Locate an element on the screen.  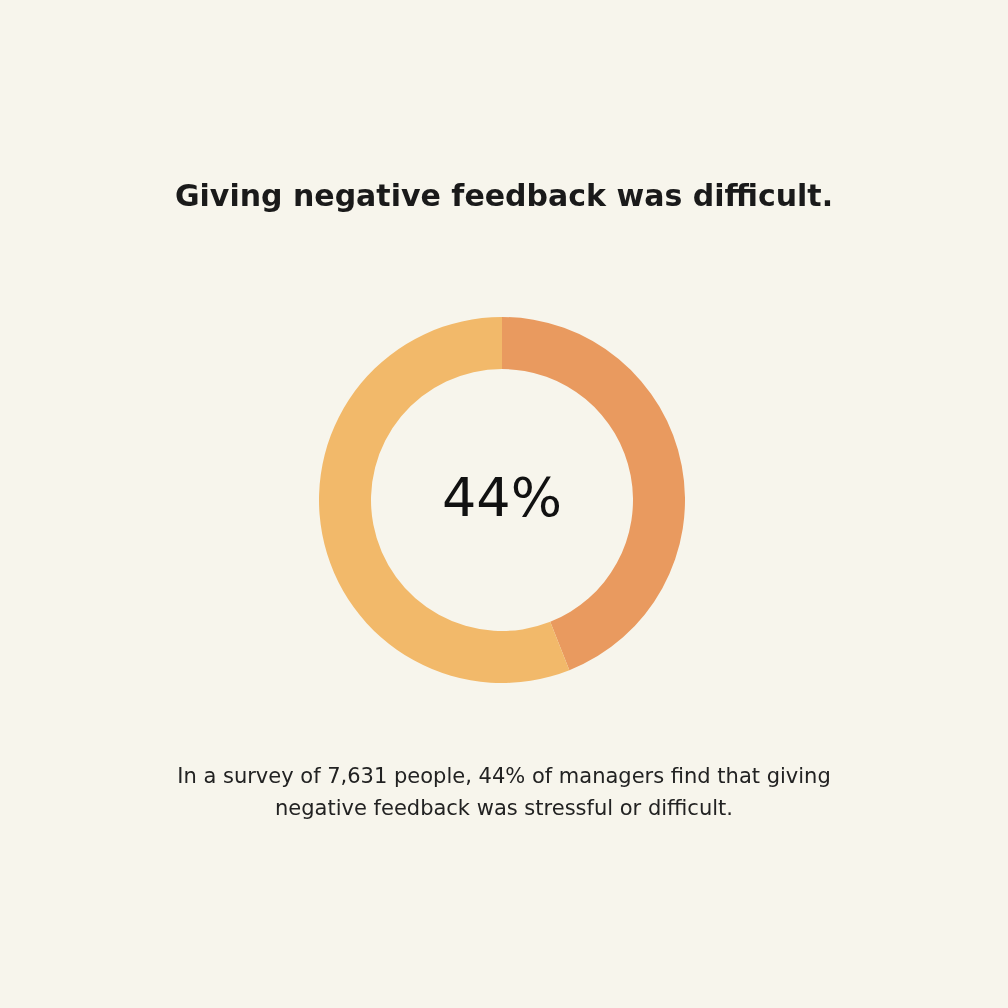
text: In a survey of 7,631 people, 44% of managers find that giving negative feedback was stressful or difficult. is located at coordinates (504, 792).